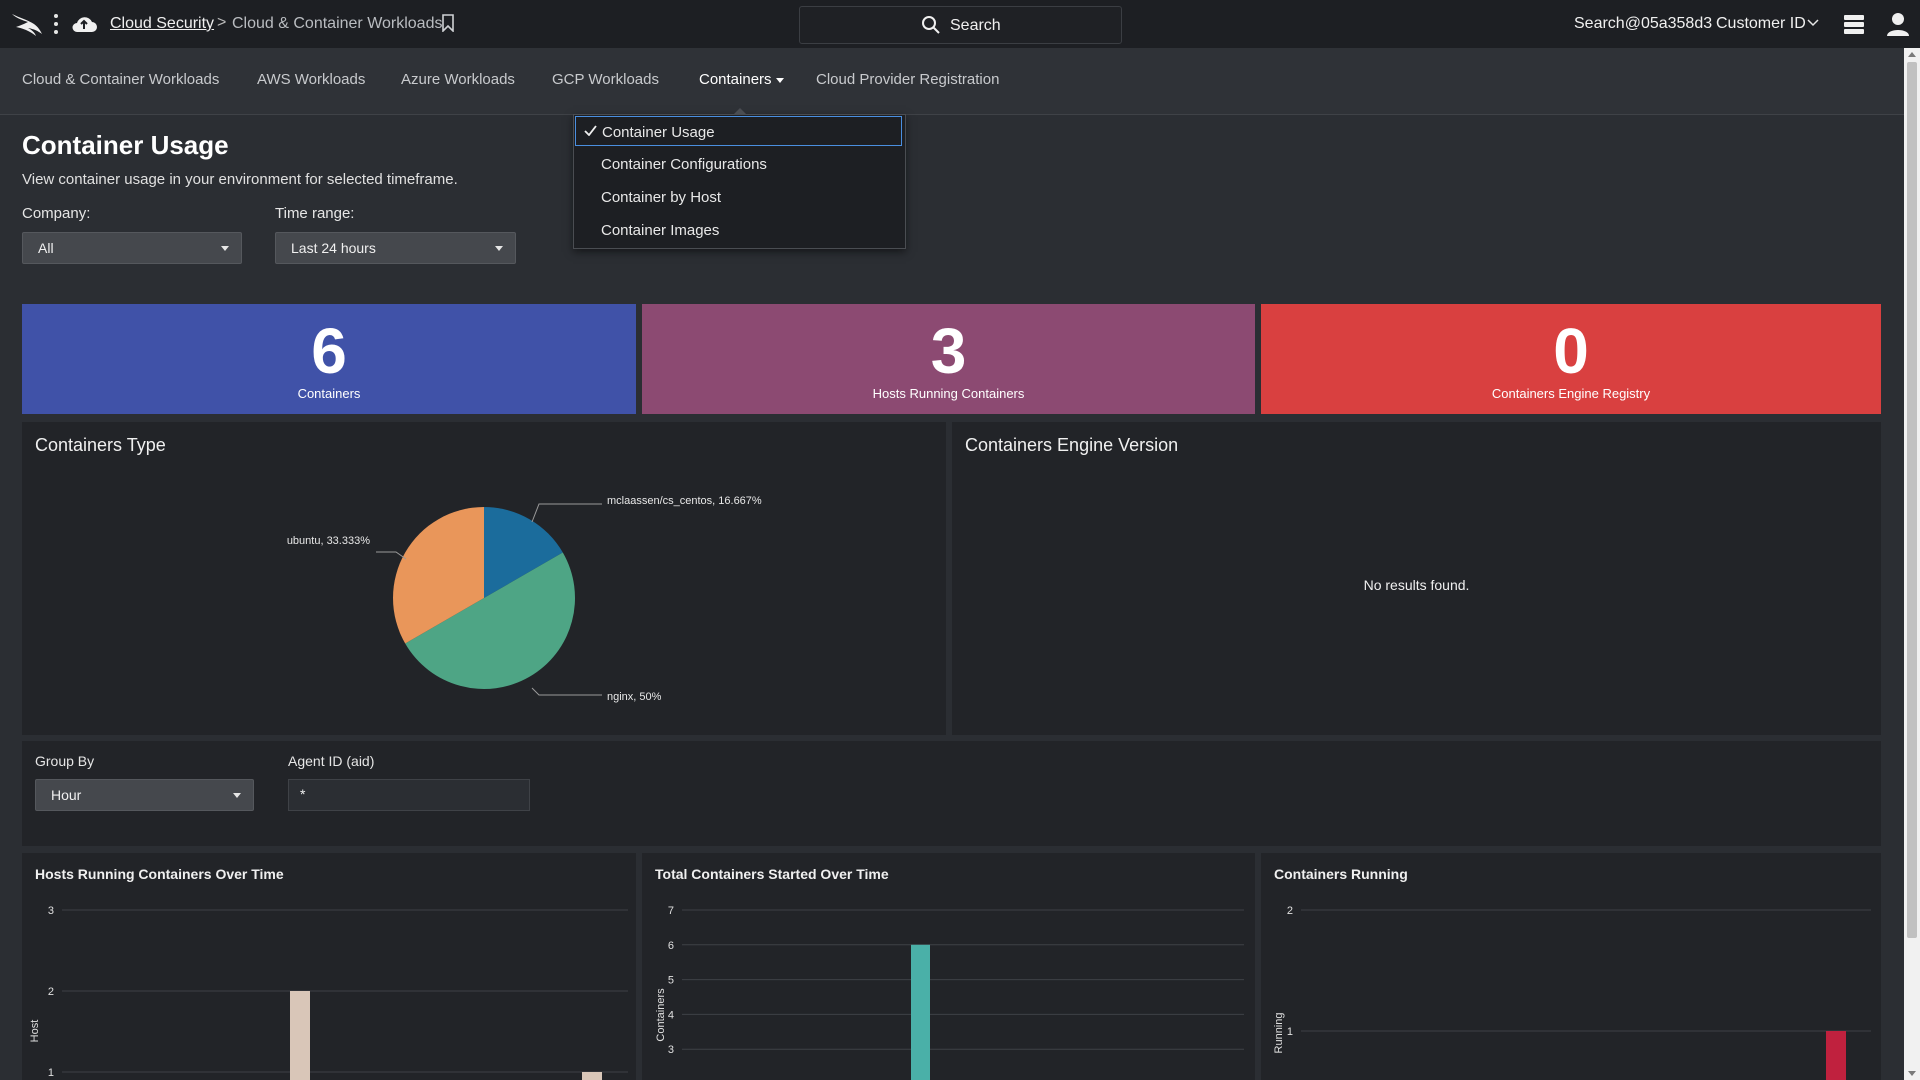 Image resolution: width=1920 pixels, height=1080 pixels. Describe the element at coordinates (56, 24) in the screenshot. I see `more-vertical-icon` at that location.